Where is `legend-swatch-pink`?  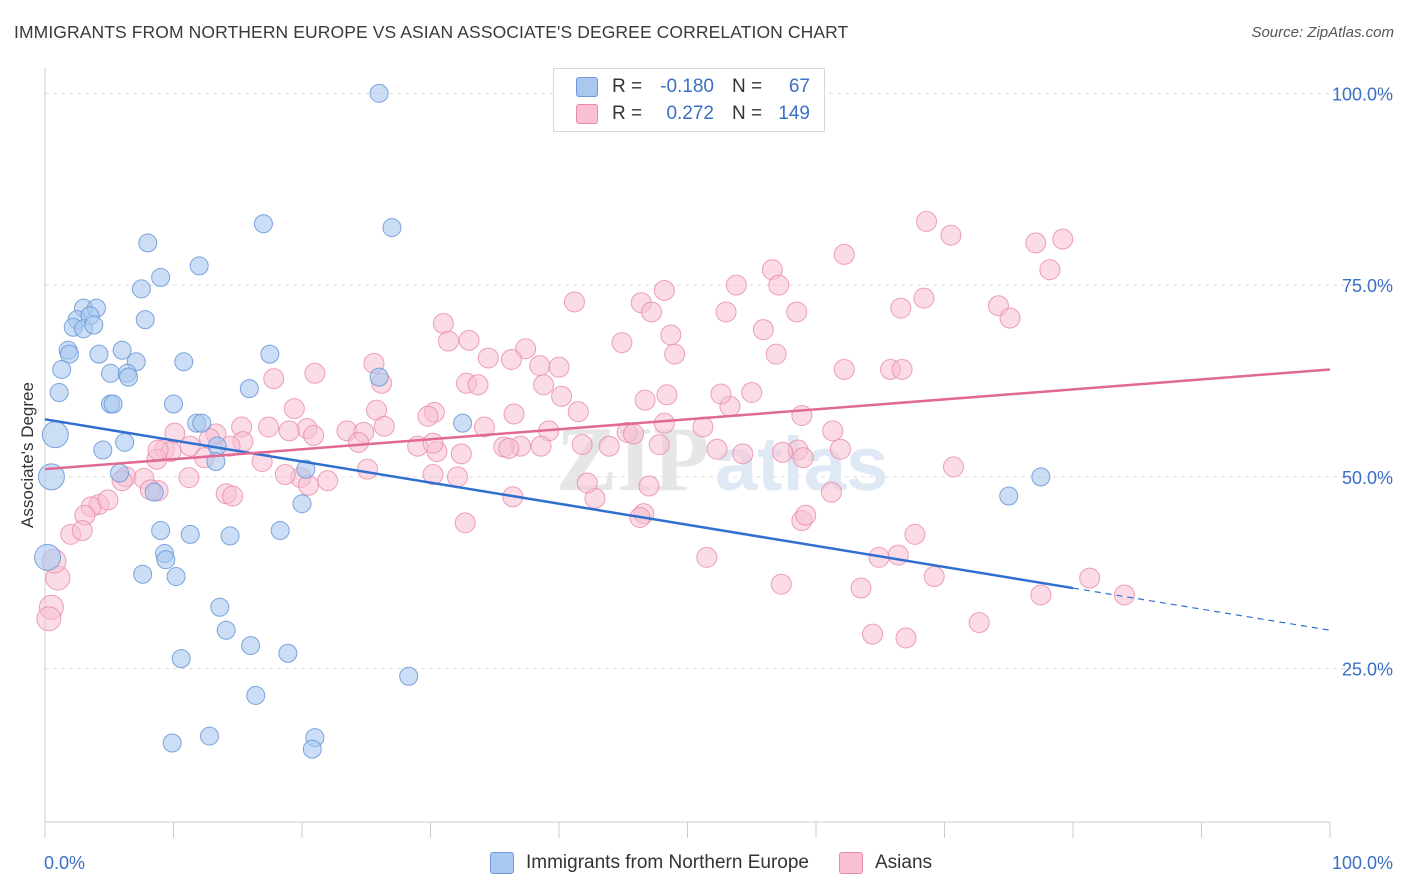 legend-swatch-pink is located at coordinates (587, 114).